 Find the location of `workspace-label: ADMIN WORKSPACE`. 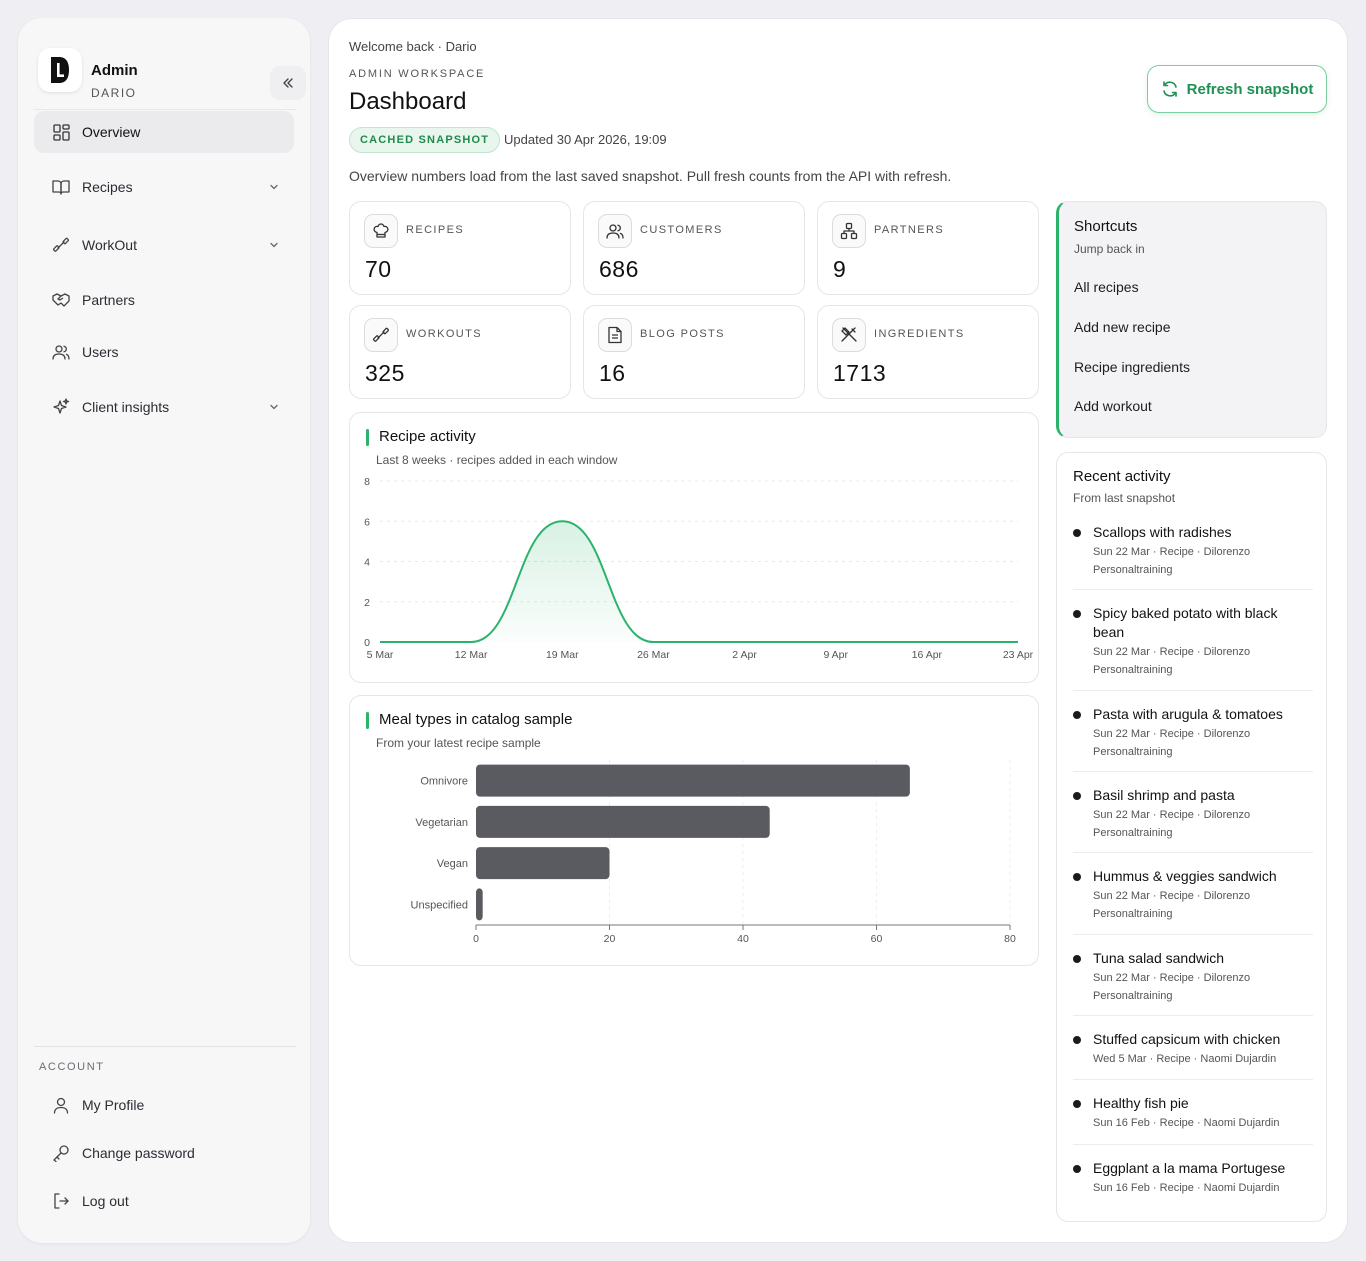

workspace-label: ADMIN WORKSPACE is located at coordinates (417, 74).